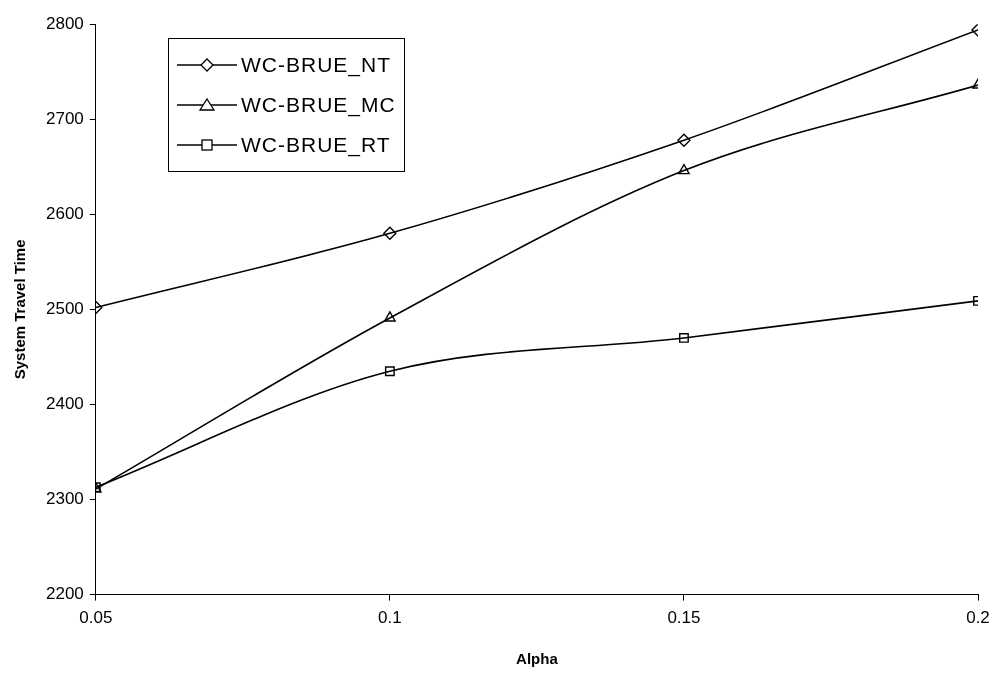  Describe the element at coordinates (537, 659) in the screenshot. I see `x-axis-title: Alpha` at that location.